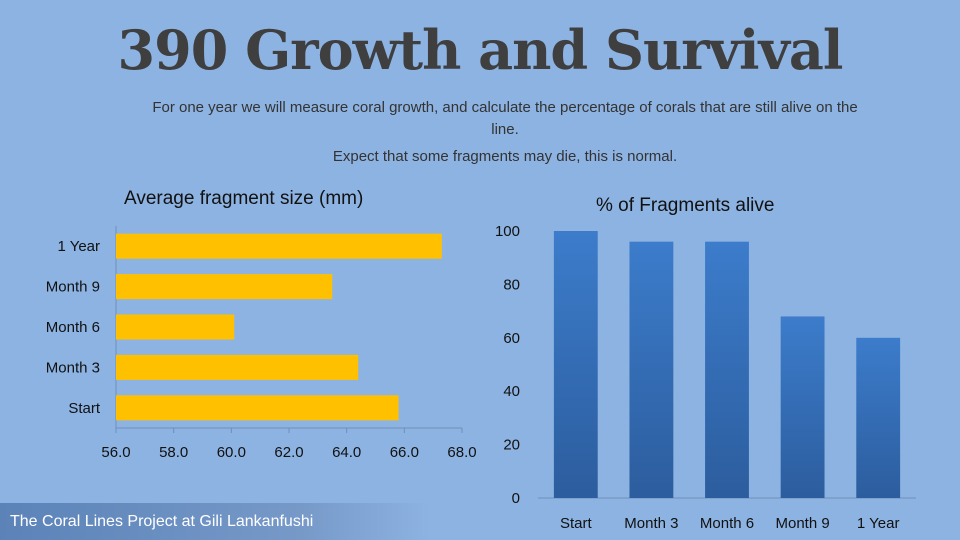 This screenshot has width=960, height=540. What do you see at coordinates (516, 498) in the screenshot?
I see `column-y-tick-label: 0` at bounding box center [516, 498].